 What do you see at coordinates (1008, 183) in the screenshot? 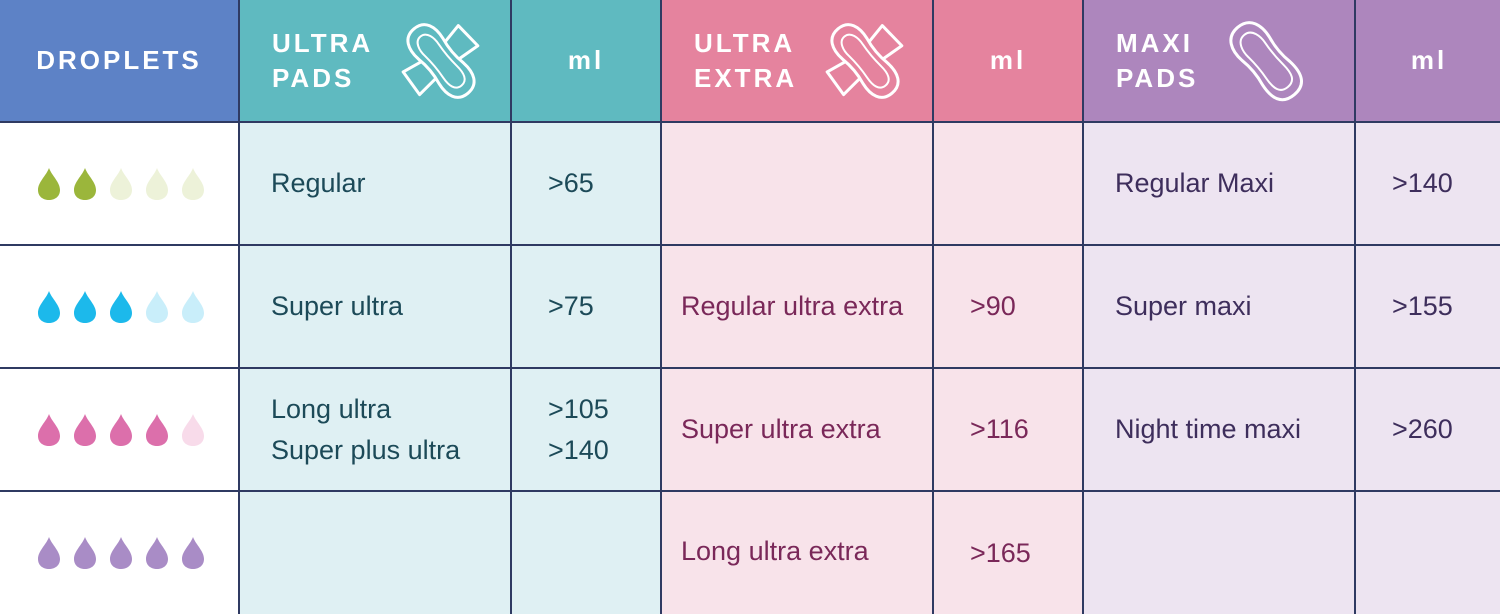
I see `ultra-extra-ml` at bounding box center [1008, 183].